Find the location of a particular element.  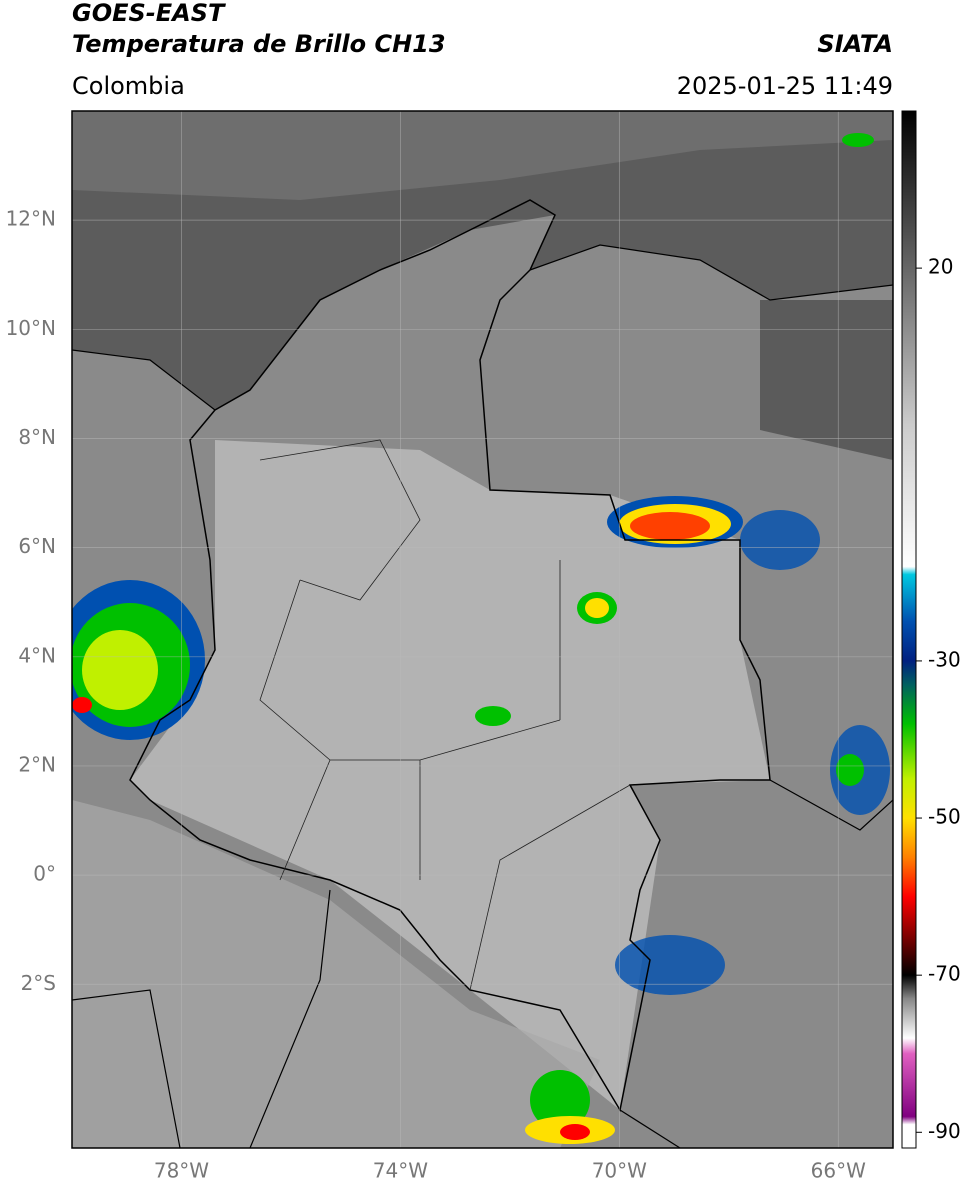

colorbar-tick-label: -30 is located at coordinates (944, 659).